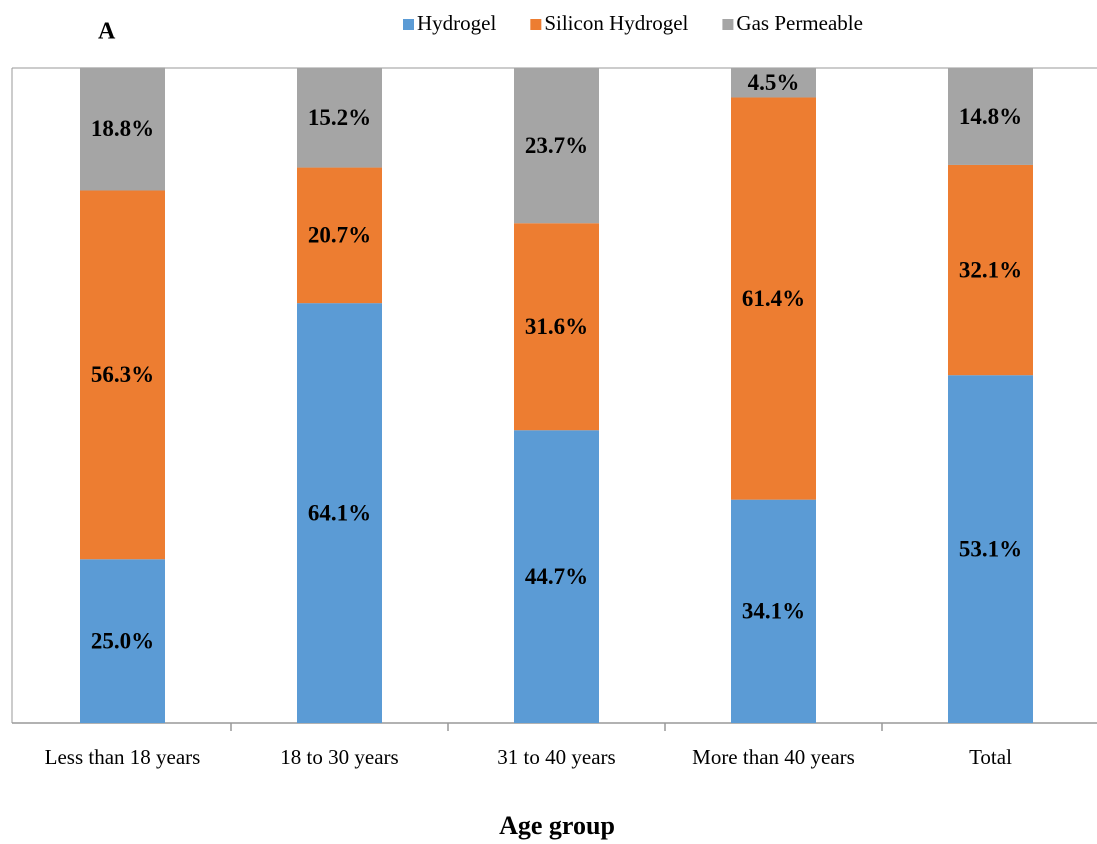 Image resolution: width=1097 pixels, height=844 pixels. I want to click on data-label: 64.1%, so click(339, 512).